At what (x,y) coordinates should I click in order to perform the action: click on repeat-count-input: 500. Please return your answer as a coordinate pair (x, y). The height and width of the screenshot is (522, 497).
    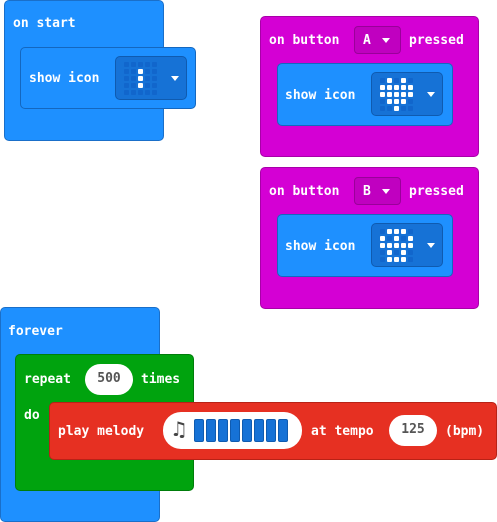
    Looking at the image, I should click on (109, 379).